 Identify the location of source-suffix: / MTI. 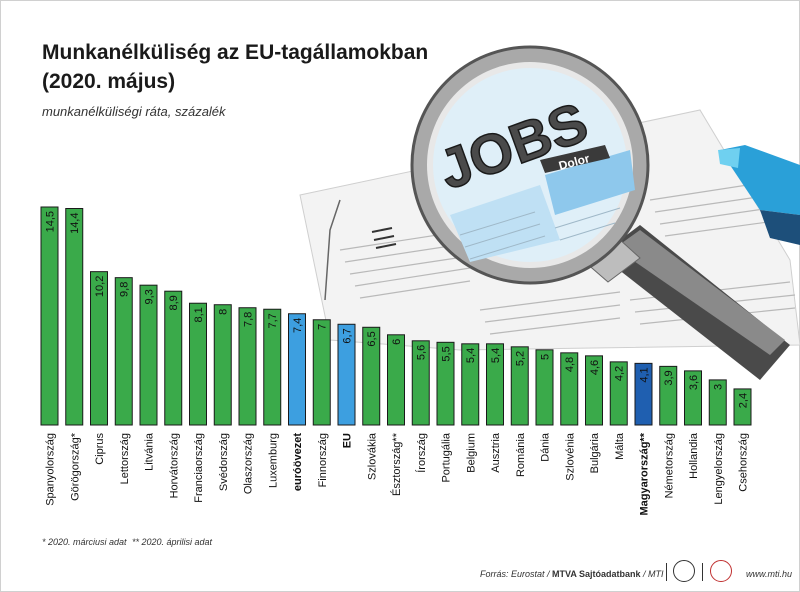
(652, 574).